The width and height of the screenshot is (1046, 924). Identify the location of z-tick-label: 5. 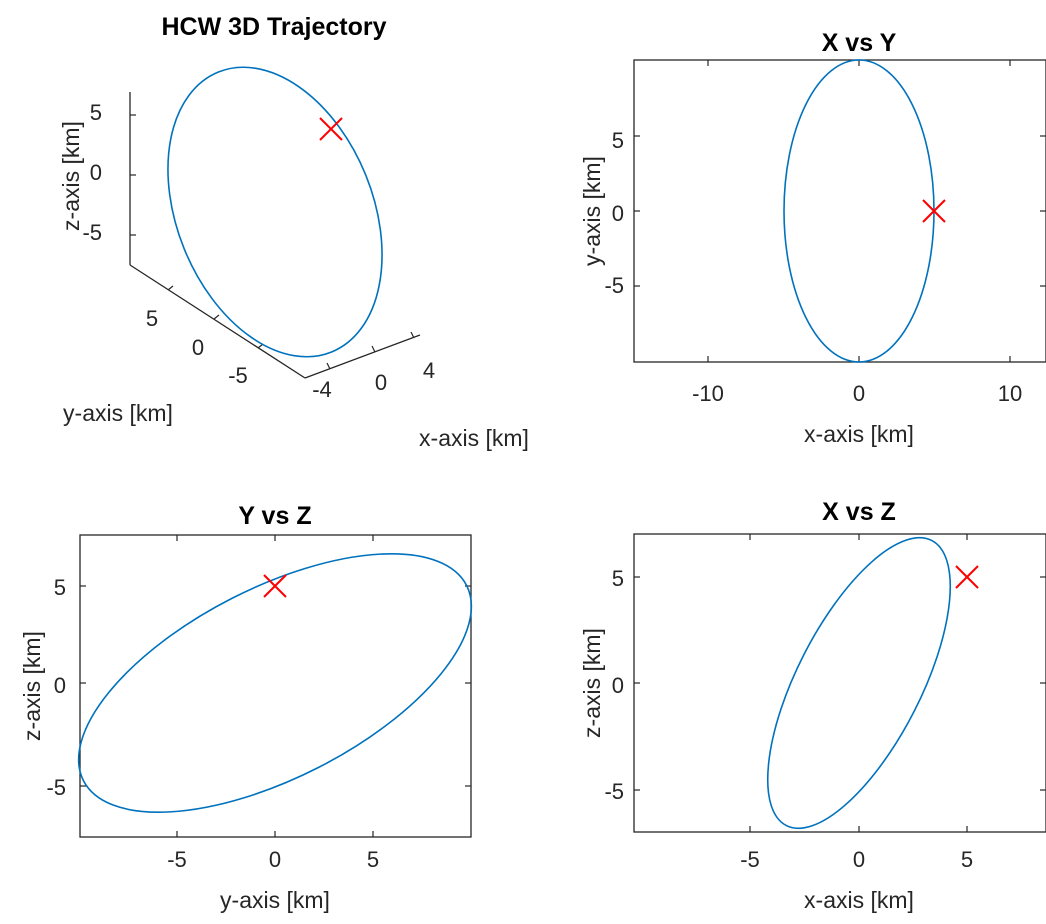
(96, 112).